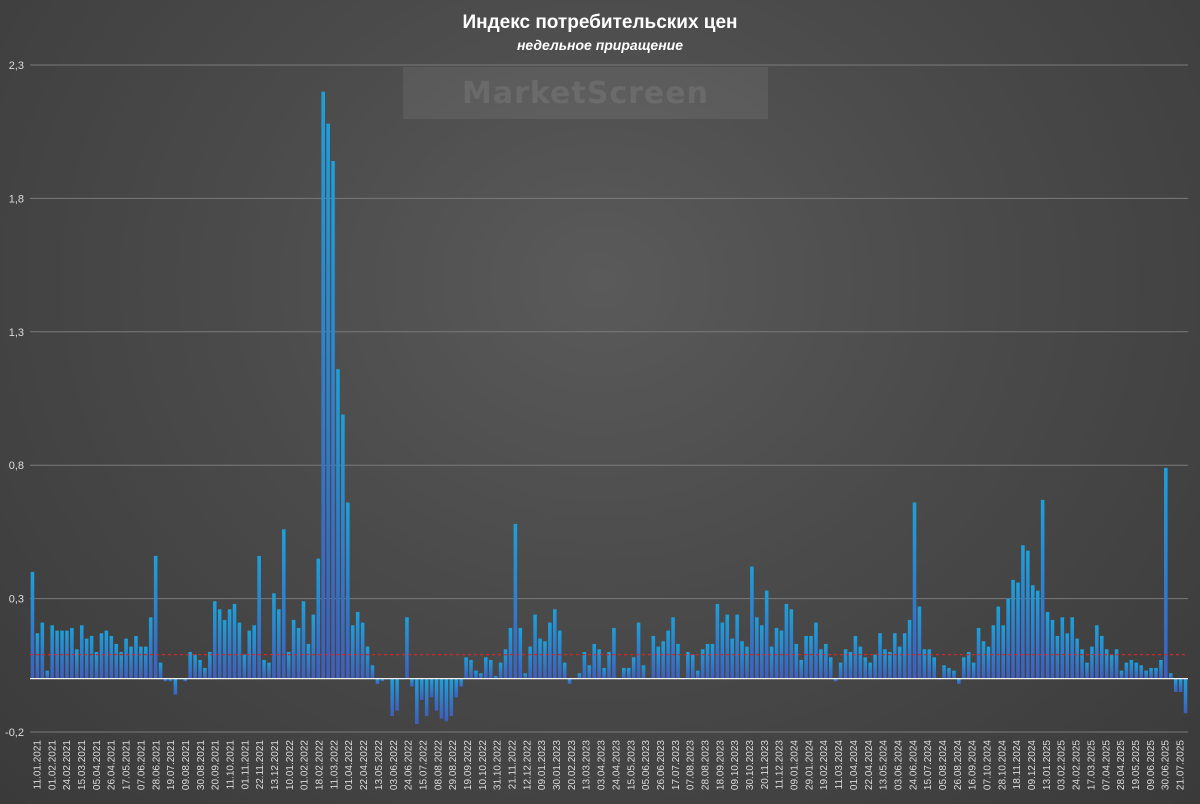 This screenshot has height=804, width=1200. Describe the element at coordinates (557, 765) in the screenshot. I see `x-tick-label: 30.01.2023` at that location.